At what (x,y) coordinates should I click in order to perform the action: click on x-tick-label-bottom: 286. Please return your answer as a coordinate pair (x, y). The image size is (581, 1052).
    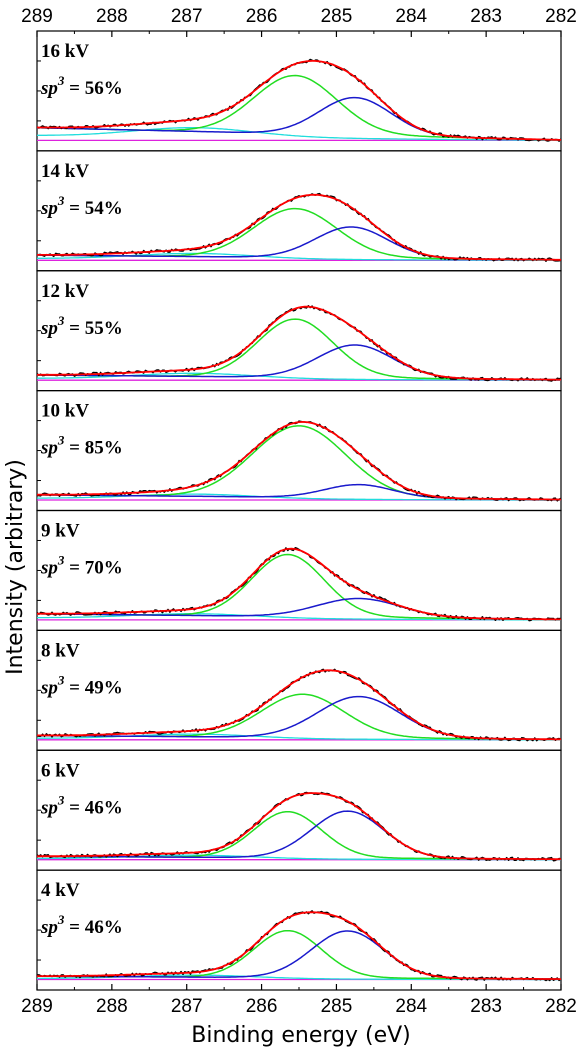
    Looking at the image, I should click on (262, 1006).